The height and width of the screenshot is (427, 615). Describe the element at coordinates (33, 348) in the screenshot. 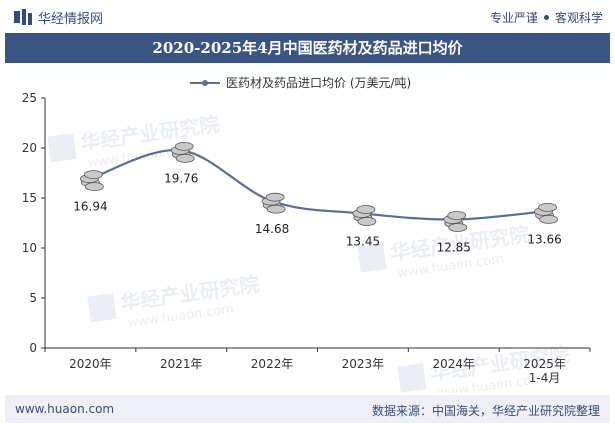

I see `y-tick-label: 0` at that location.